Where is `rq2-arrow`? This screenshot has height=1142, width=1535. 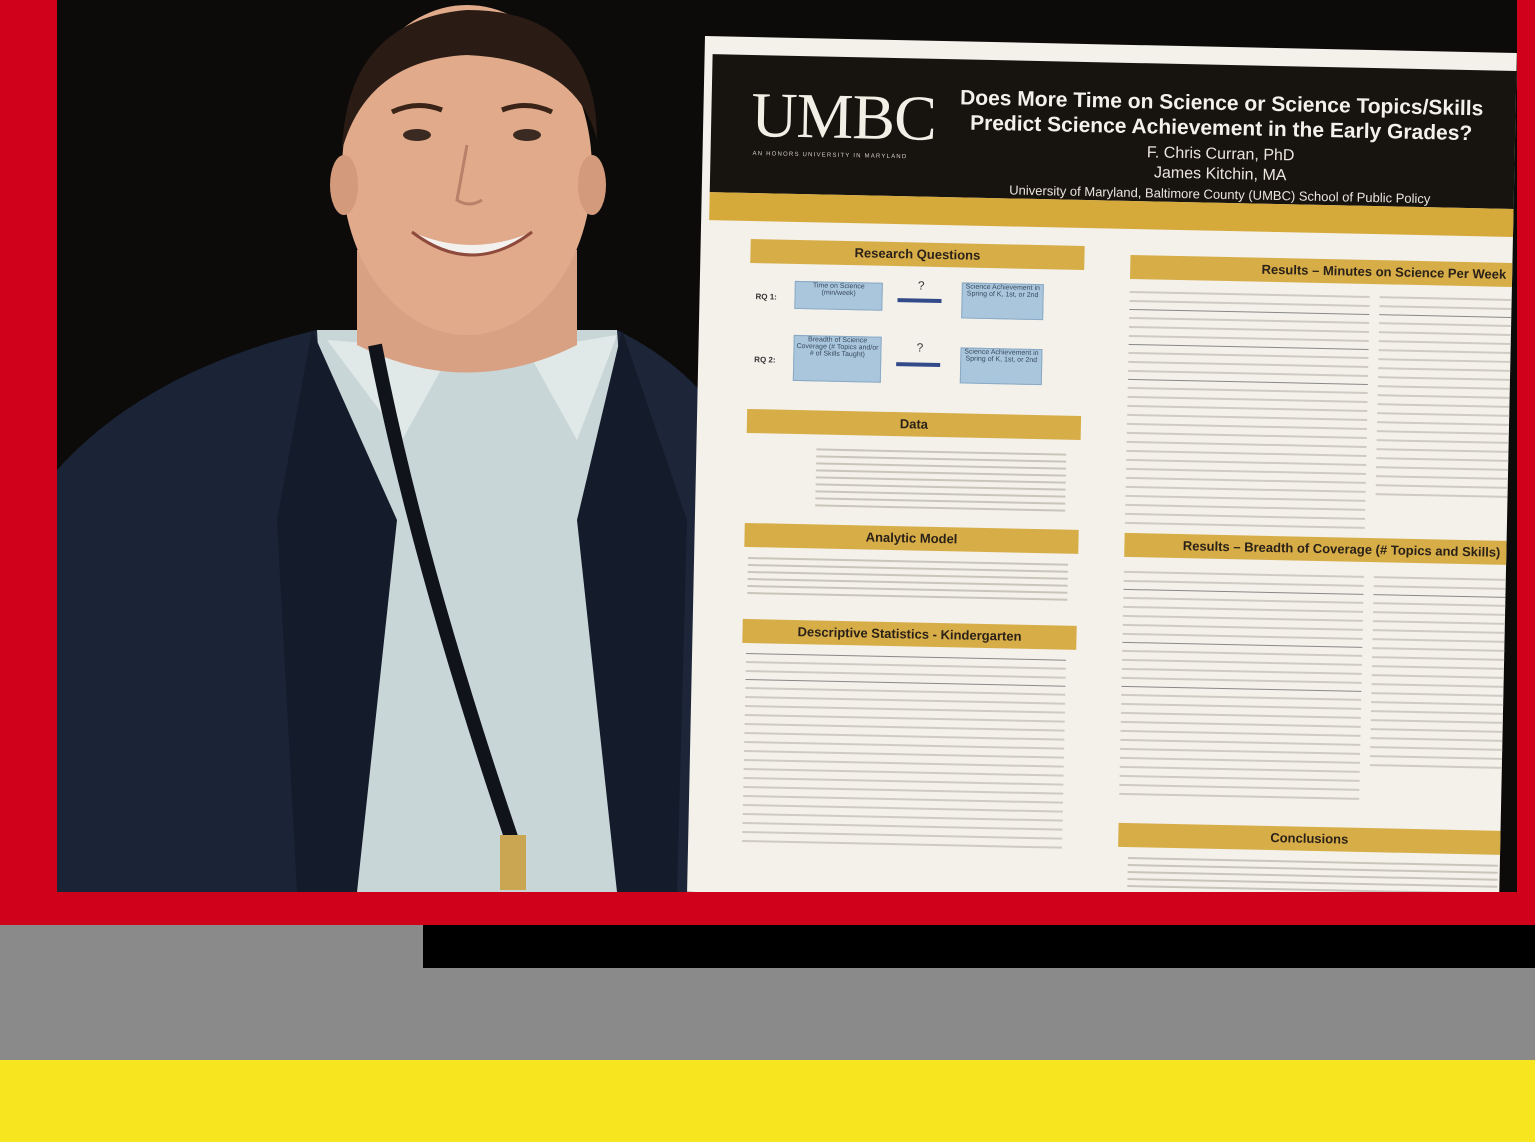 rq2-arrow is located at coordinates (918, 364).